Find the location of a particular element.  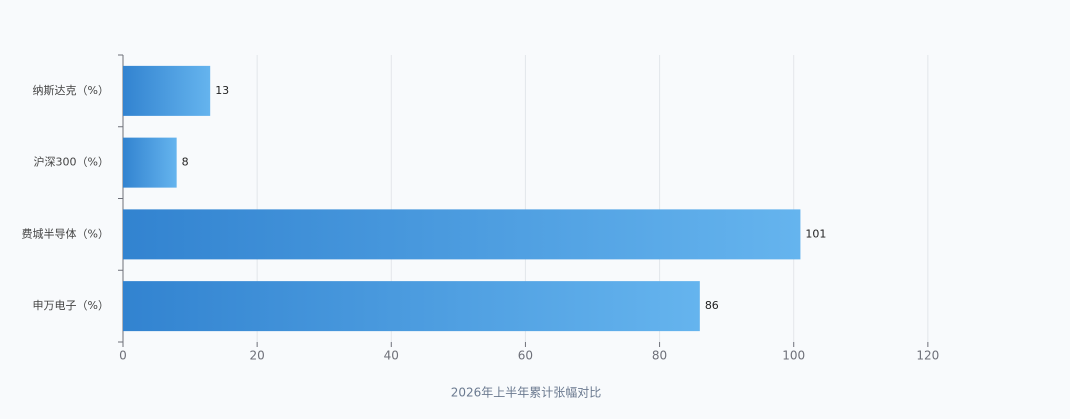

x-tick-label: 60 is located at coordinates (525, 356).